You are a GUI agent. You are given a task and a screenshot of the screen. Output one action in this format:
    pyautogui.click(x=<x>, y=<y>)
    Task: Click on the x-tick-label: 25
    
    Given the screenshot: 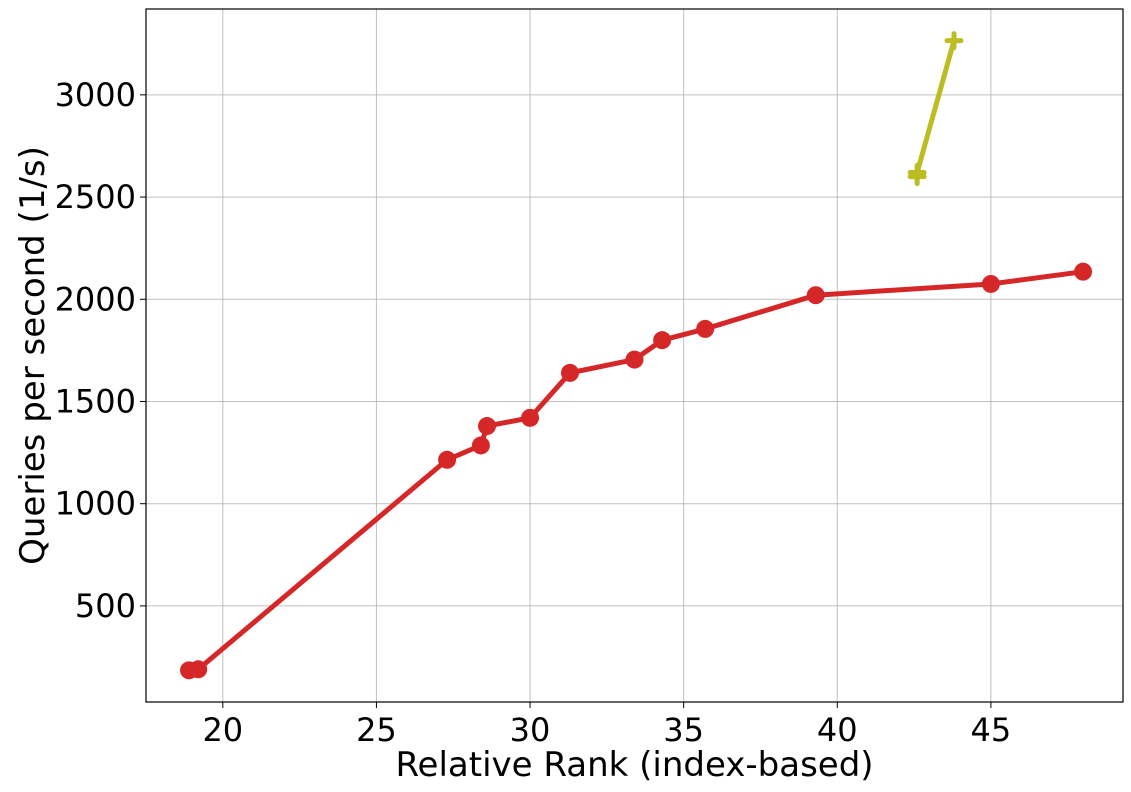 What is the action you would take?
    pyautogui.click(x=376, y=730)
    